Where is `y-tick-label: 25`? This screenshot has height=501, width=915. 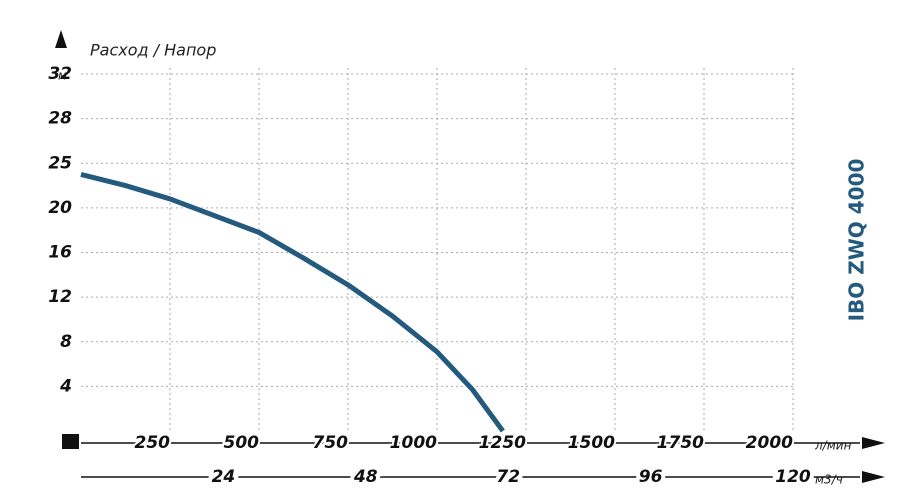
y-tick-label: 25 is located at coordinates (60, 163).